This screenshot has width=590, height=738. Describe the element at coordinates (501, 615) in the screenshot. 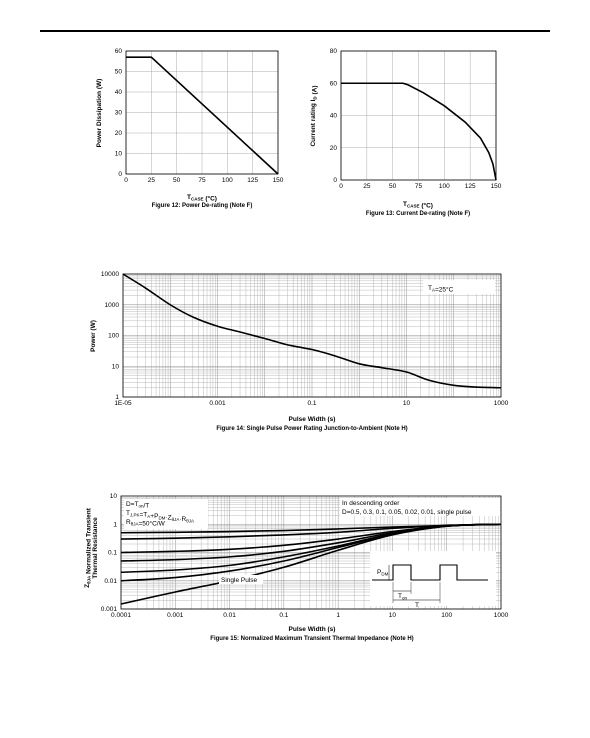

I see `fig15-x-tick-label: 1000` at that location.